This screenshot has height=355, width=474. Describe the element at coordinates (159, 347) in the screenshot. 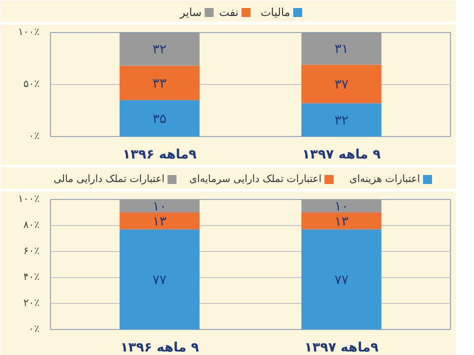

I see `x-tick-label: ۹ ماهه ۱۳۹۶` at that location.